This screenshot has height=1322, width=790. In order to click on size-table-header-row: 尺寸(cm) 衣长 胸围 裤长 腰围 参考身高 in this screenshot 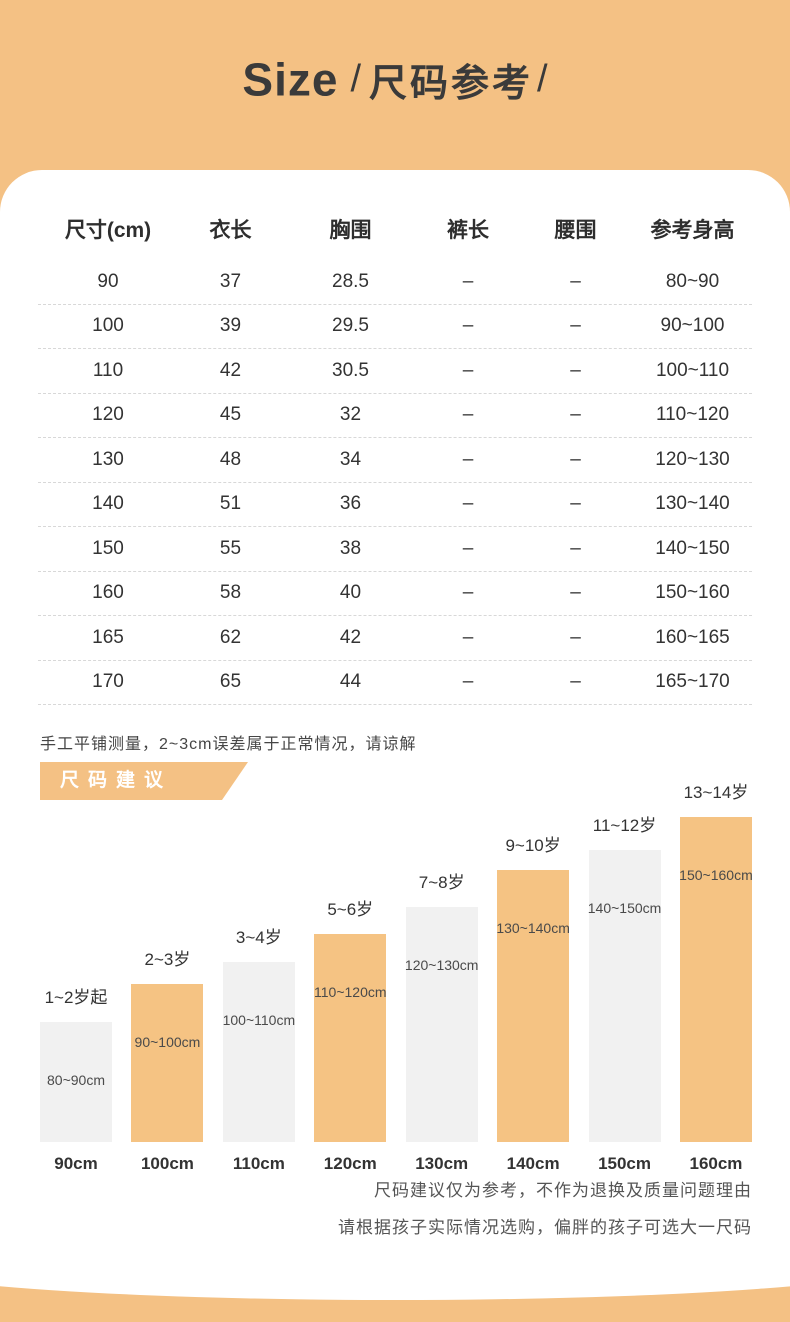, I will do `click(395, 229)`.